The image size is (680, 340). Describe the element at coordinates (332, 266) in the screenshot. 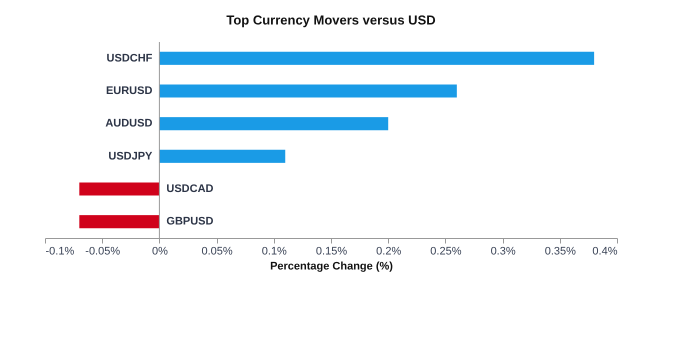

I see `x-axis-title: Percentage Change (%)` at that location.